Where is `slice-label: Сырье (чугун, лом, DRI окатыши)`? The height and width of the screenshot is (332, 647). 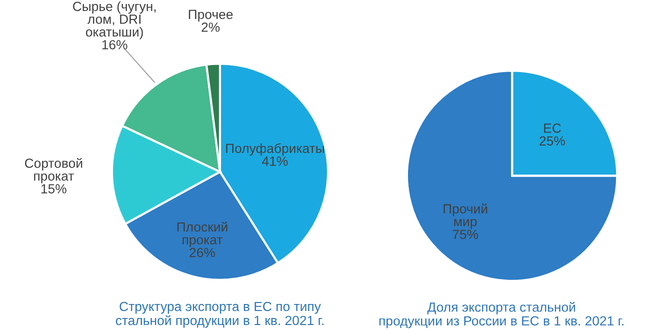
slice-label: Сырье (чугун, лом, DRI окатыши) is located at coordinates (114, 20).